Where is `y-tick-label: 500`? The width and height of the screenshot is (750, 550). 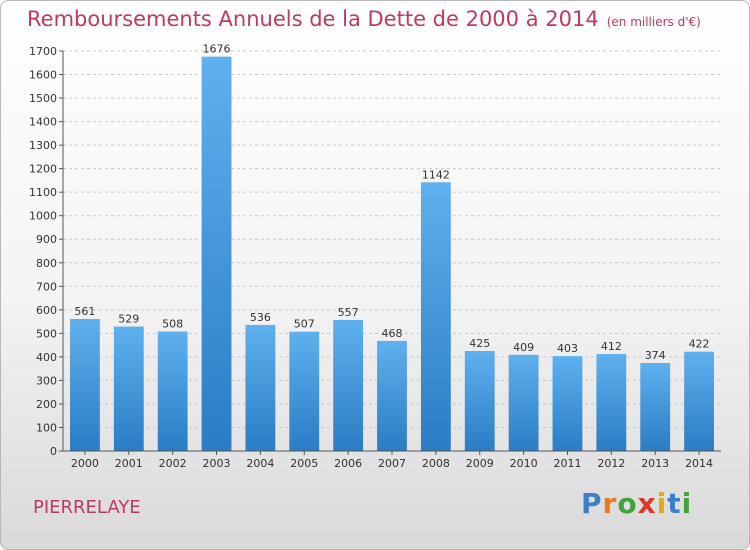 y-tick-label: 500 is located at coordinates (46, 333).